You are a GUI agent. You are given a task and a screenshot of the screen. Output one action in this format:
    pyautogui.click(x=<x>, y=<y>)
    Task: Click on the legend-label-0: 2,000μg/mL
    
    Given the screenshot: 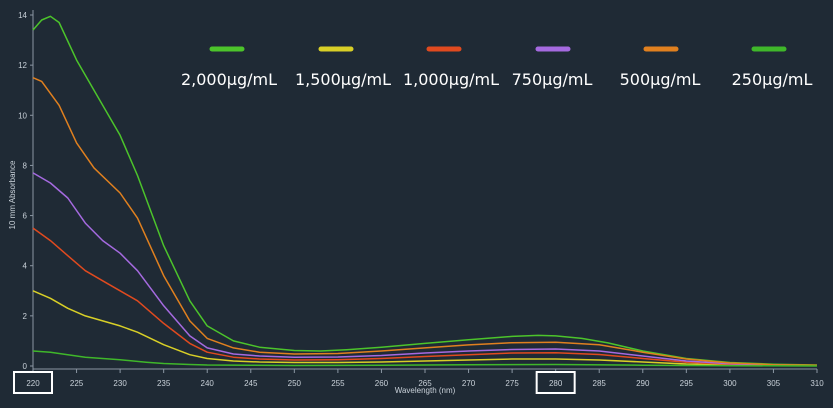 What is the action you would take?
    pyautogui.click(x=229, y=79)
    